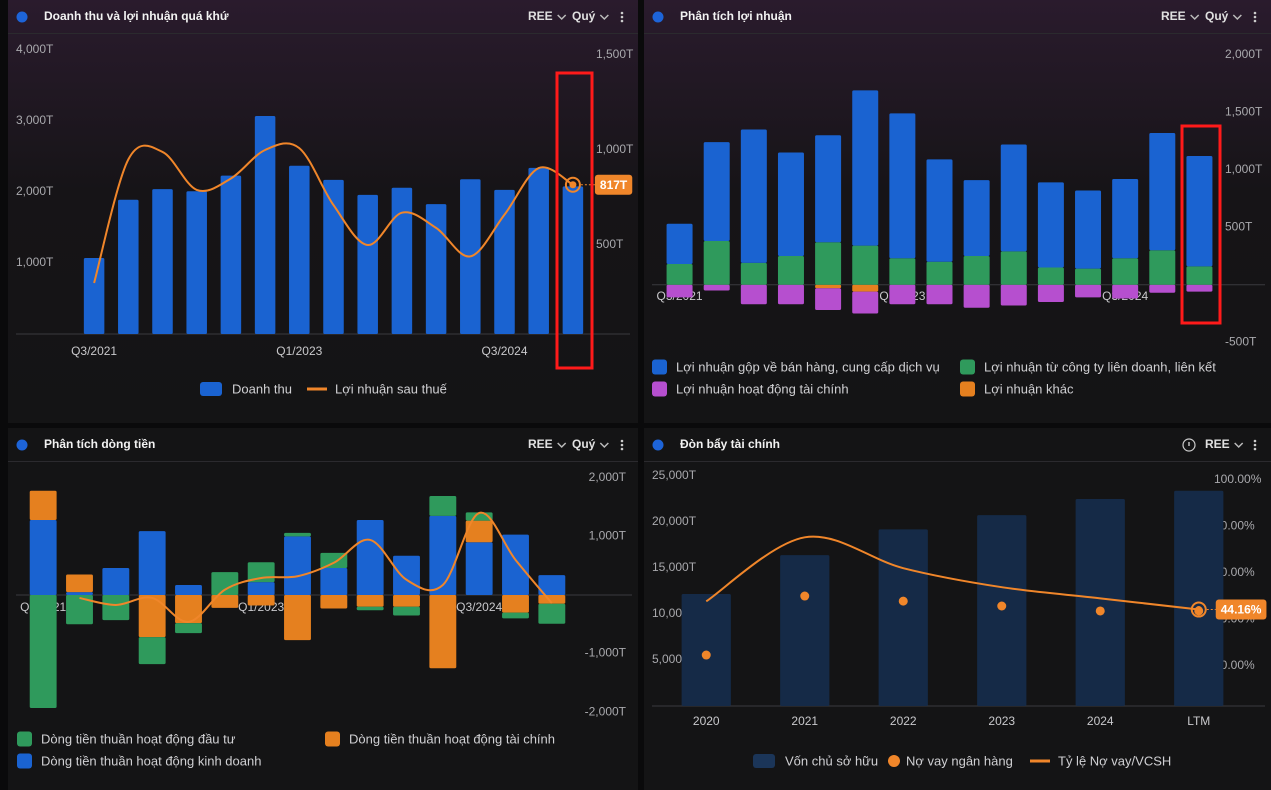 The width and height of the screenshot is (1271, 790). I want to click on legend-label: Lợi nhuận sau thuế, so click(391, 388).